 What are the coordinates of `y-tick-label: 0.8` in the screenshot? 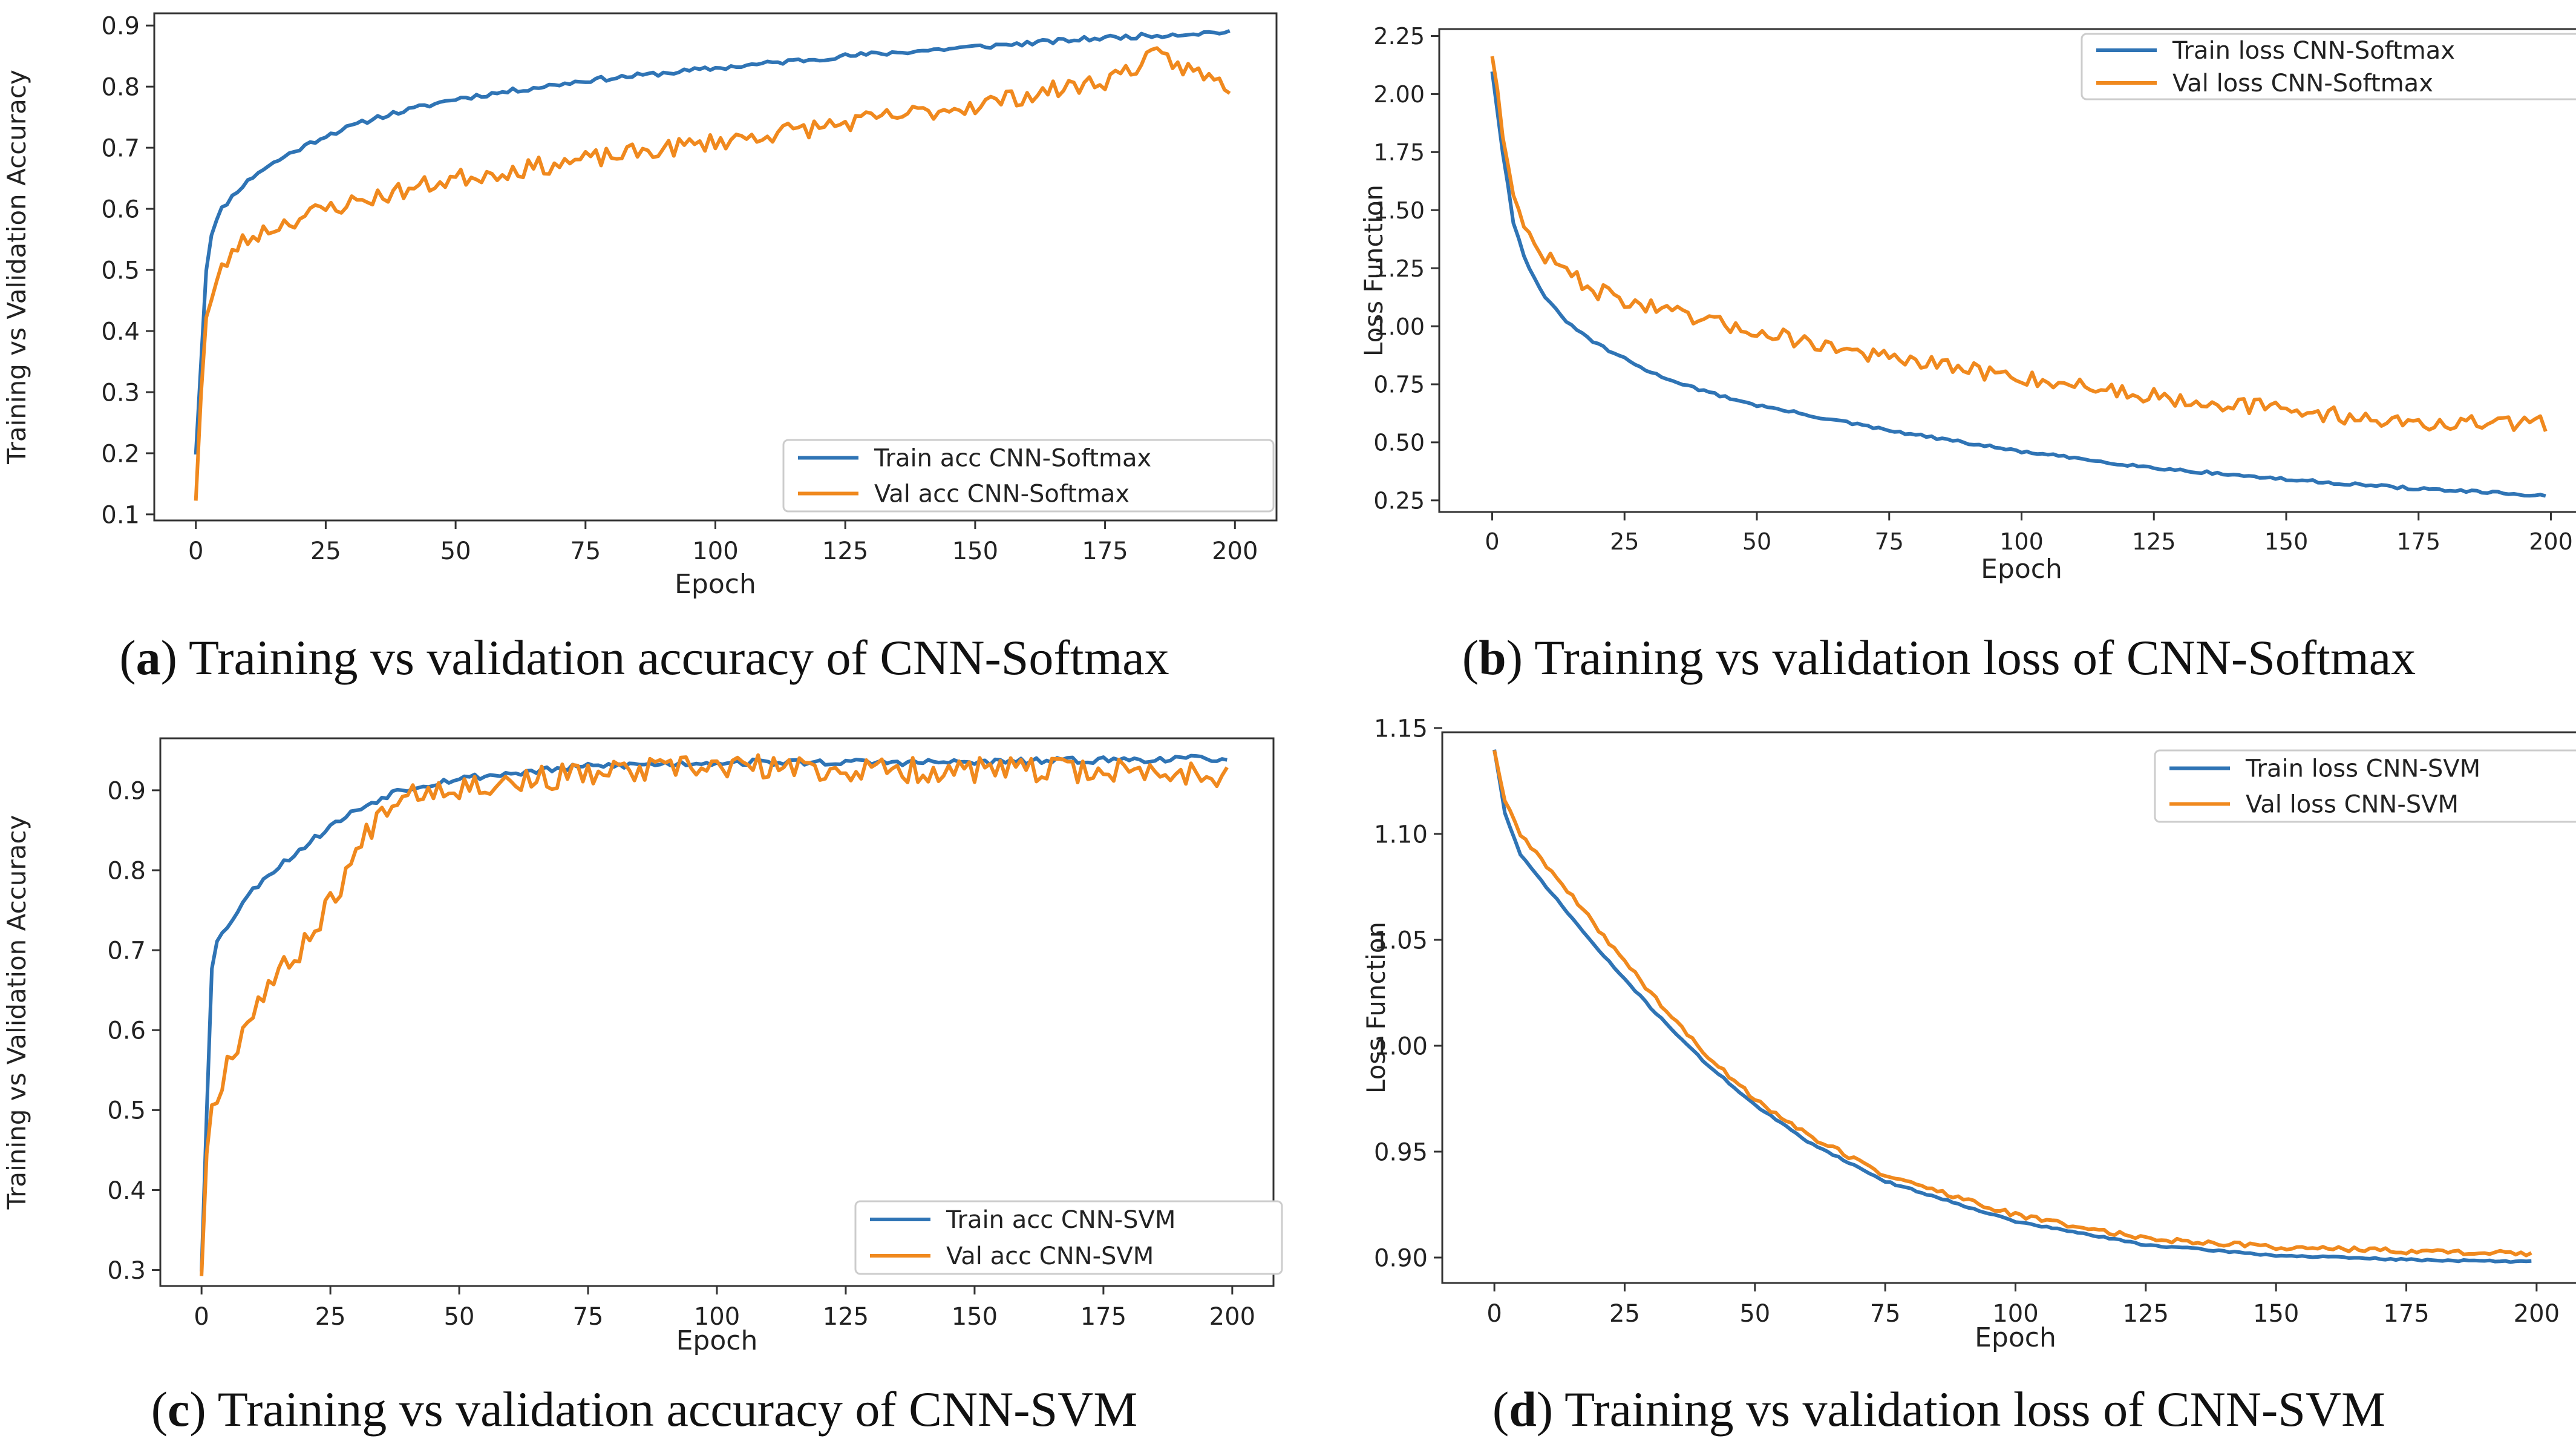 It's located at (126, 871).